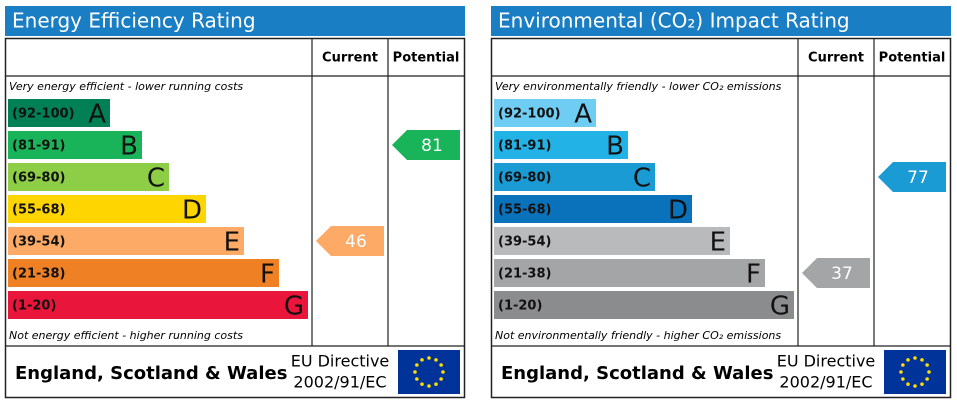 This screenshot has width=957, height=404. I want to click on panel-title: Energy Efficiency Rating, so click(134, 21).